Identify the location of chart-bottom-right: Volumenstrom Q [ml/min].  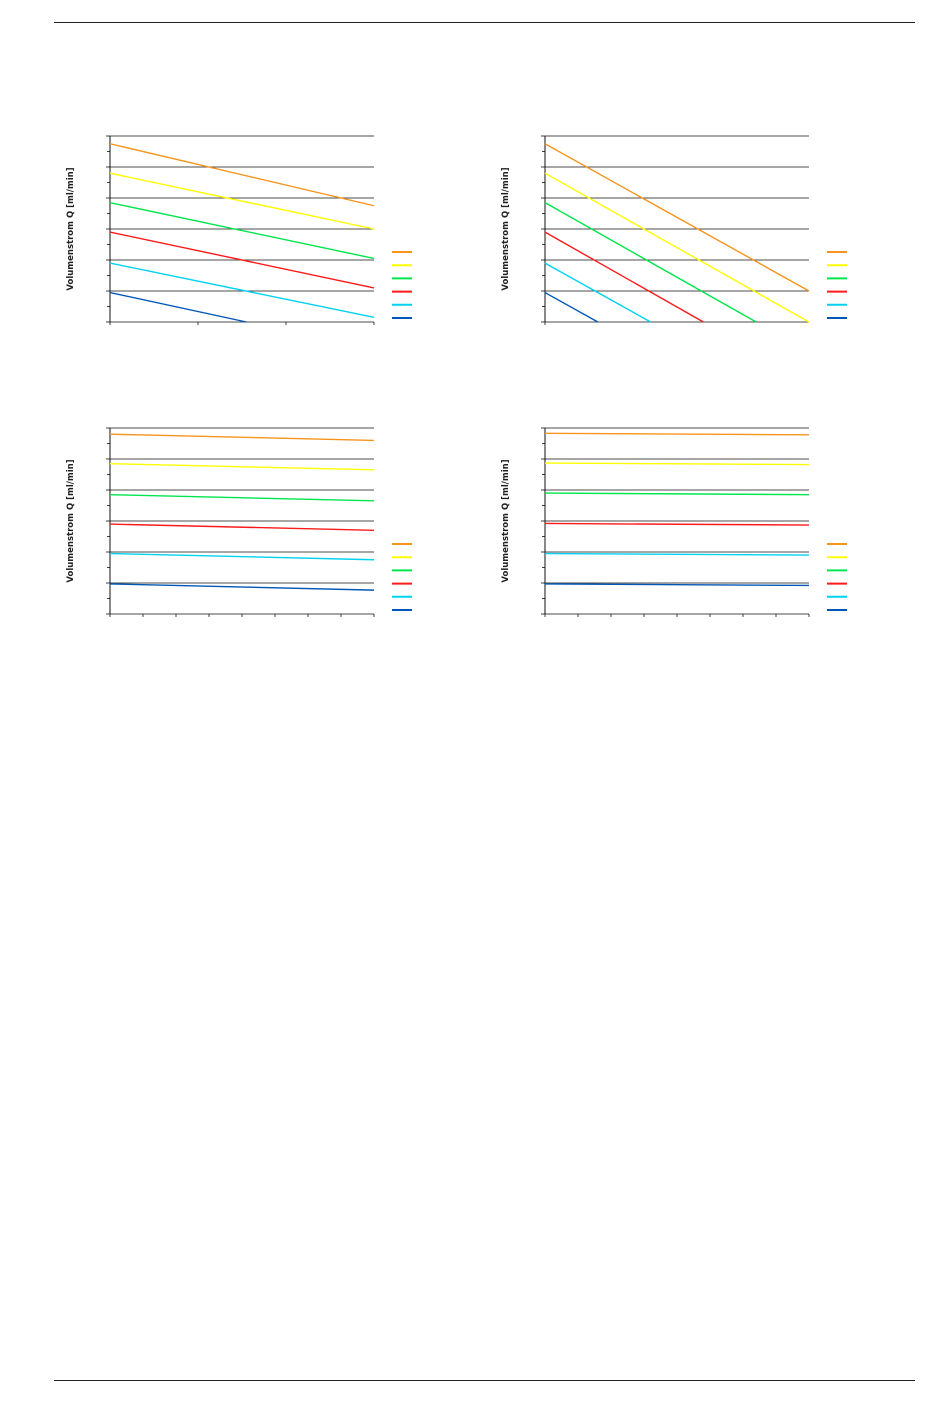
(674, 522).